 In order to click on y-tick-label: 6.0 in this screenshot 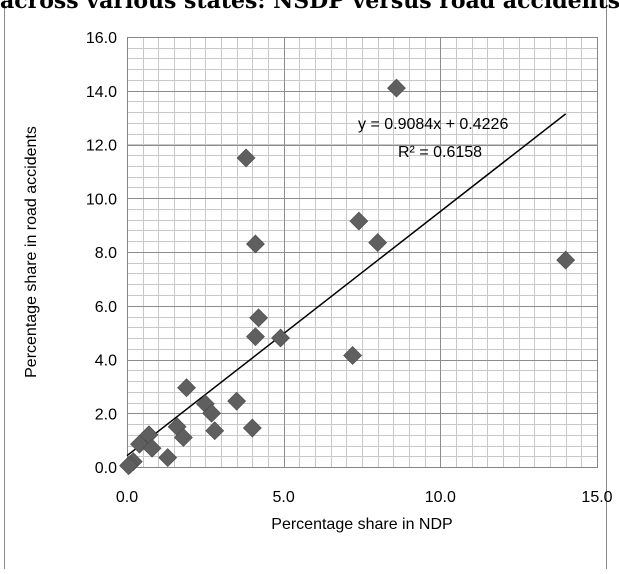, I will do `click(106, 307)`.